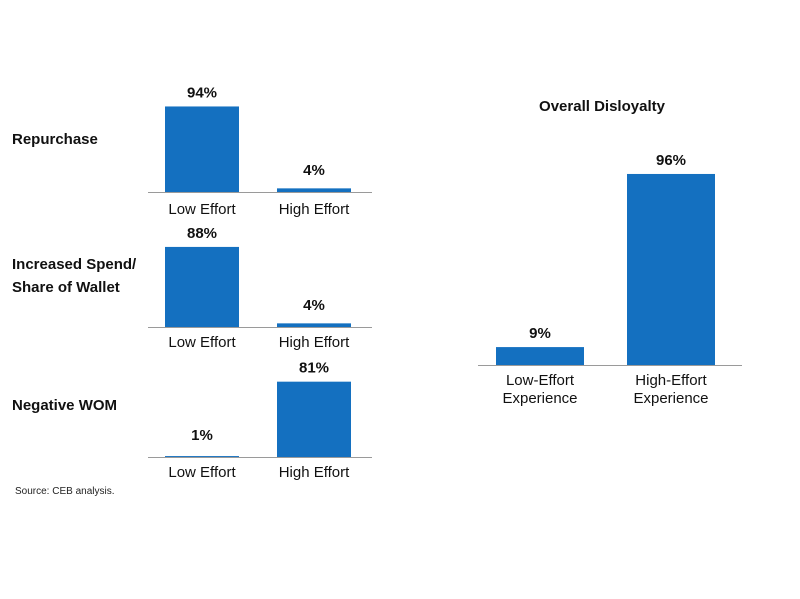 The width and height of the screenshot is (800, 599). I want to click on source-note: Source: CEB analysis., so click(65, 491).